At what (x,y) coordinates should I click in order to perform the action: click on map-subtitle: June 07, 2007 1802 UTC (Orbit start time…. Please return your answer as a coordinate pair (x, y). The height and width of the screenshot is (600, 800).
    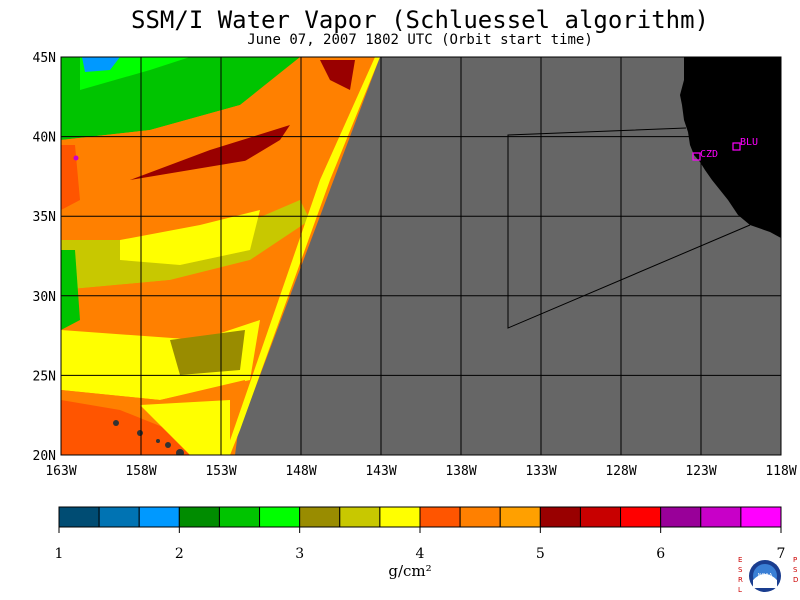
    Looking at the image, I should click on (420, 40).